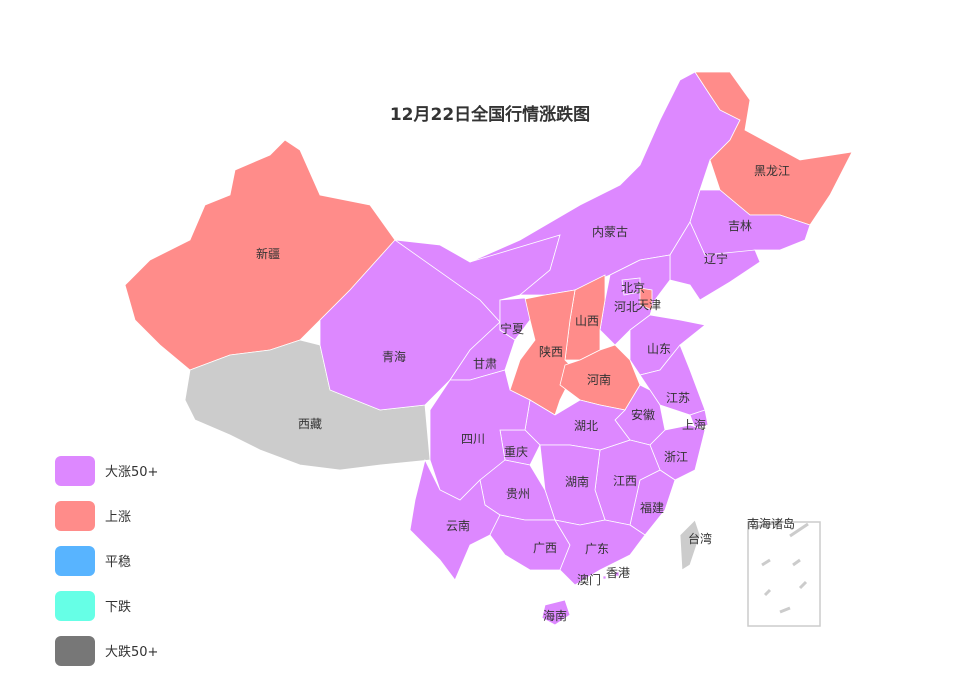  Describe the element at coordinates (118, 517) in the screenshot. I see `legend-label: 上涨` at that location.